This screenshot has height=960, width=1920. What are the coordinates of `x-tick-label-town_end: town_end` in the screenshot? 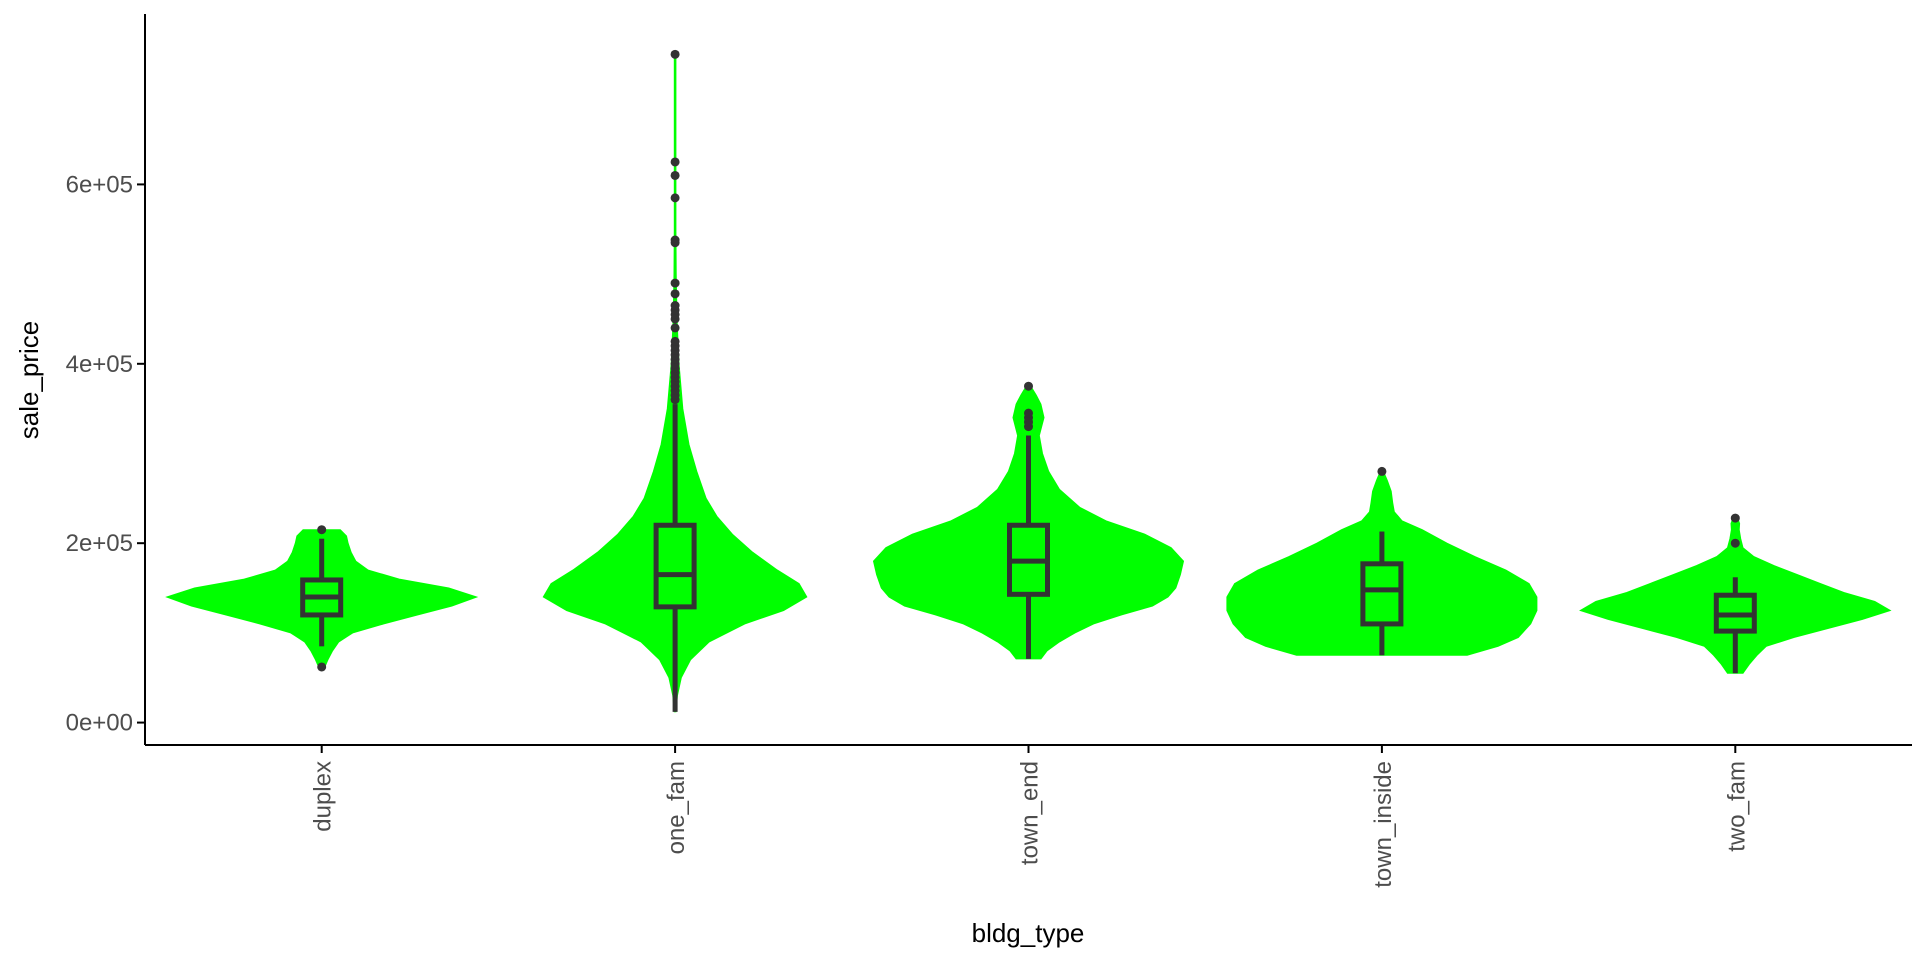 It's located at (1030, 813).